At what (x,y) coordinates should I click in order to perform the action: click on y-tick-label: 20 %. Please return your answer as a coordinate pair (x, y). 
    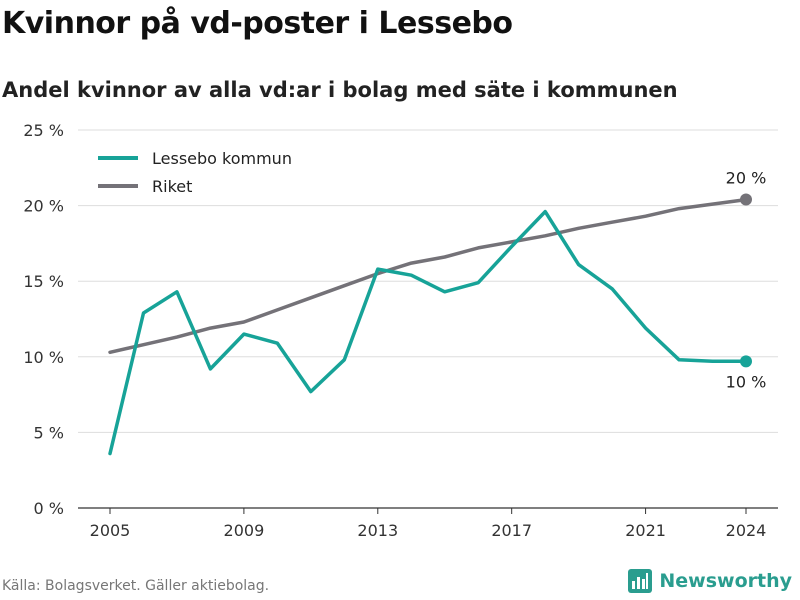
    Looking at the image, I should click on (43, 206).